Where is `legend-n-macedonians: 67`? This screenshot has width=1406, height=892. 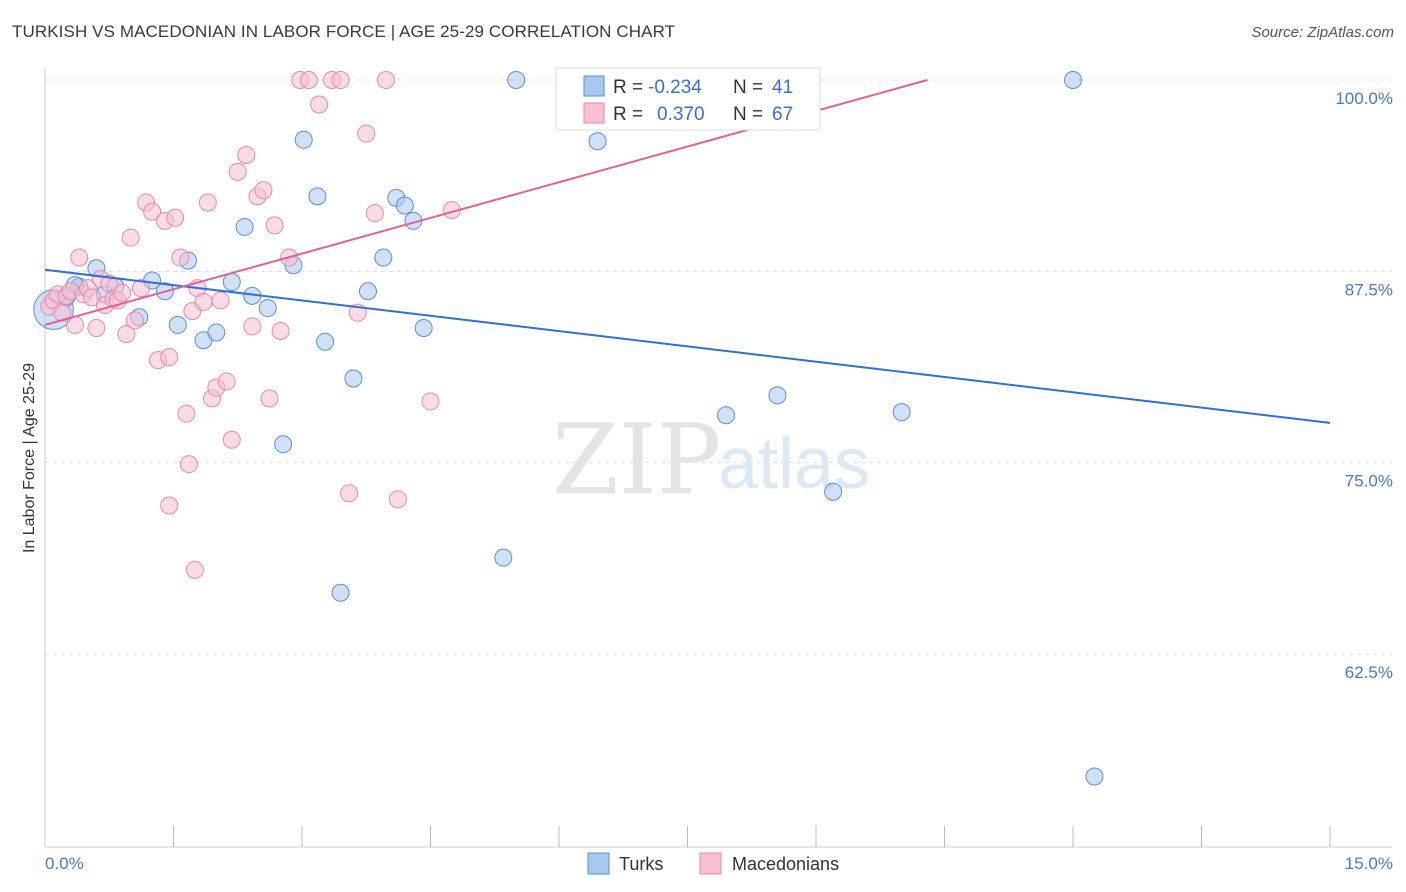 legend-n-macedonians: 67 is located at coordinates (782, 114).